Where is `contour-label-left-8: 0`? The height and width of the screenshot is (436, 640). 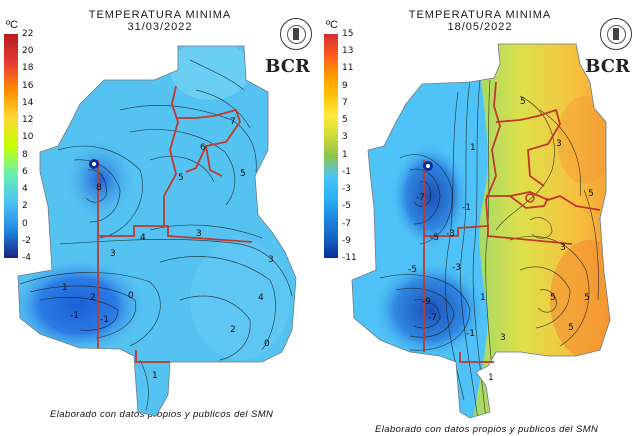 contour-label-left-8: 0 is located at coordinates (131, 296).